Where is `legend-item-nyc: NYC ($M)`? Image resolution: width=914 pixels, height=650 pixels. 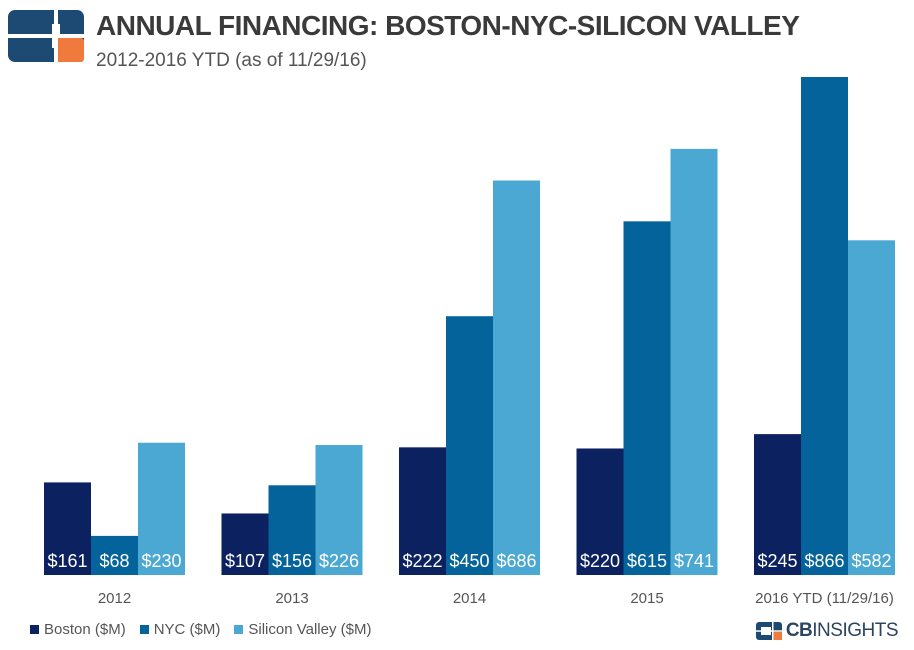
legend-item-nyc: NYC ($M) is located at coordinates (180, 629).